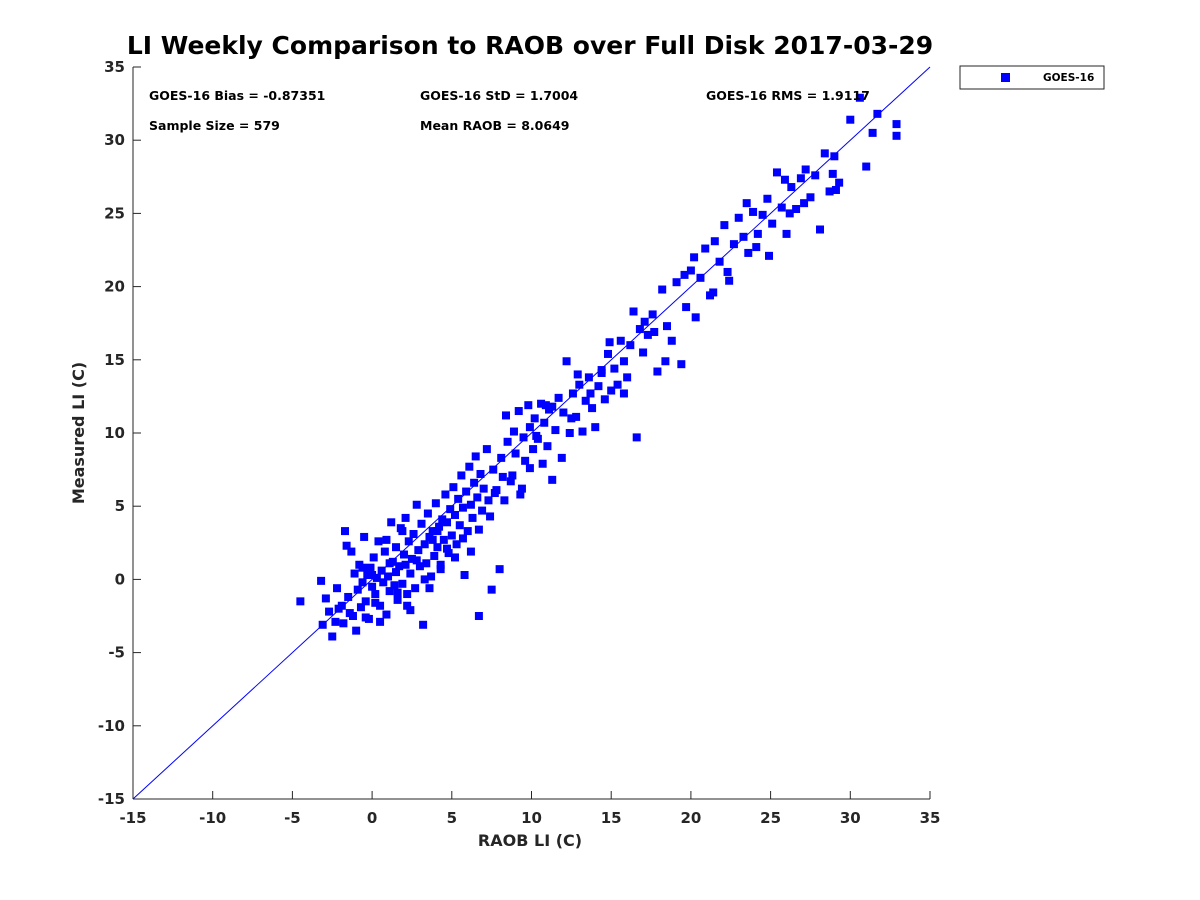  What do you see at coordinates (1032, 77) in the screenshot?
I see `legend-box` at bounding box center [1032, 77].